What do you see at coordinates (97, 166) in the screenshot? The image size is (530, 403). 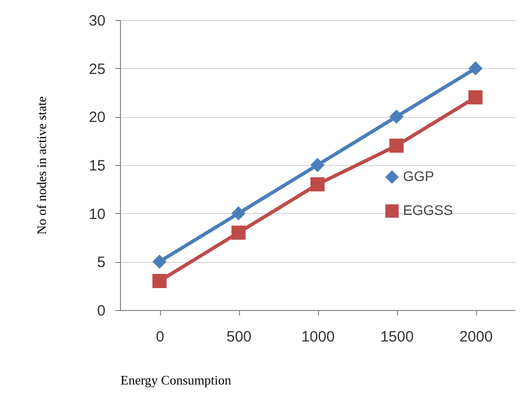 I see `y-tick-label: 15` at bounding box center [97, 166].